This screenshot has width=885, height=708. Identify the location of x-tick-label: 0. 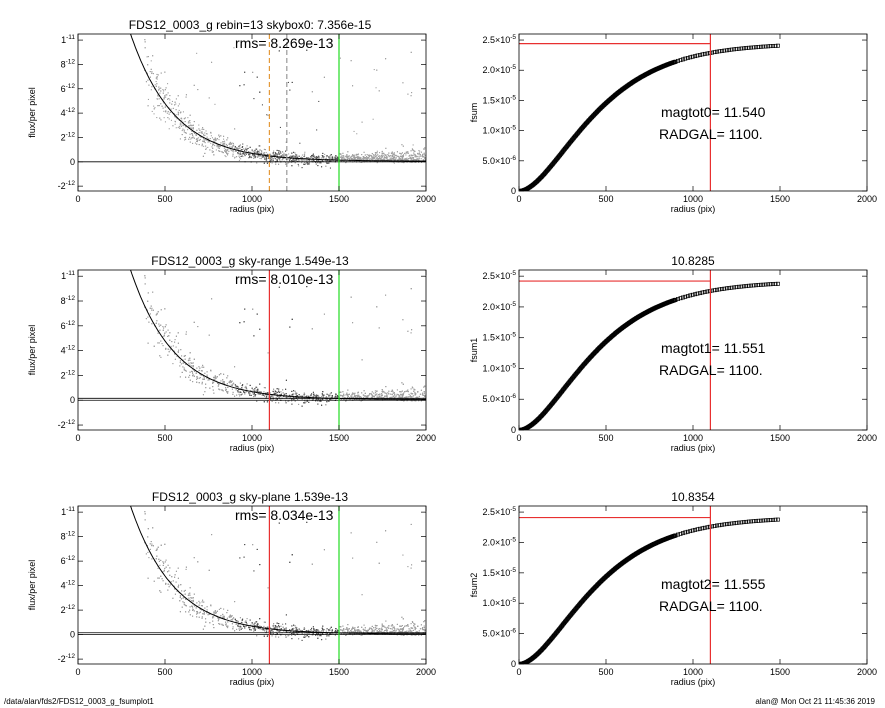
(518, 199).